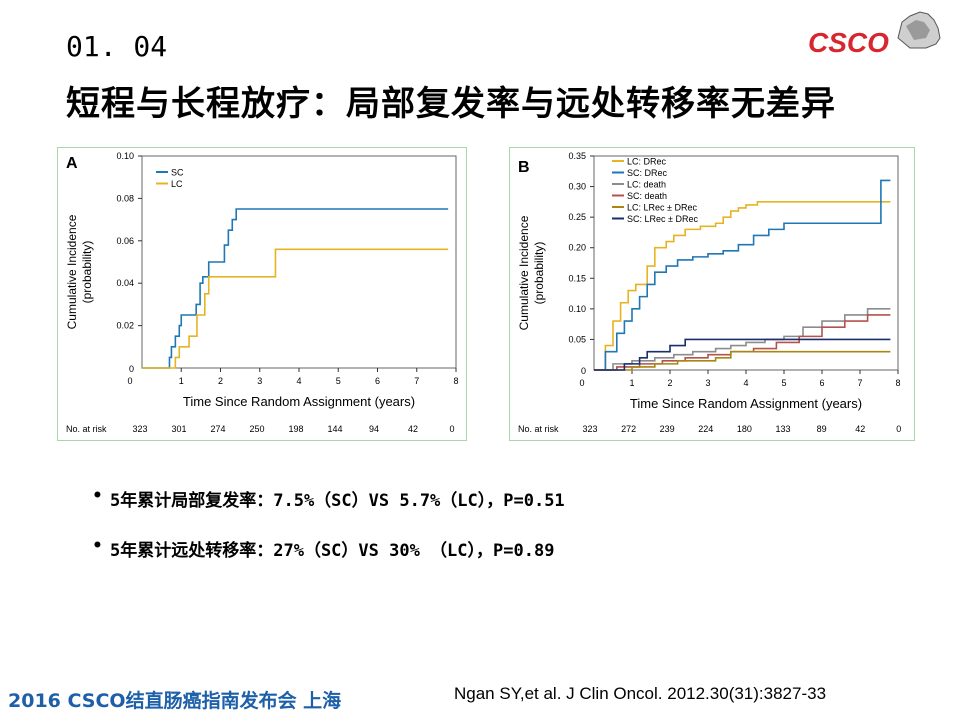 This screenshot has width=960, height=720. Describe the element at coordinates (217, 429) in the screenshot. I see `at-risk-value: 274` at that location.